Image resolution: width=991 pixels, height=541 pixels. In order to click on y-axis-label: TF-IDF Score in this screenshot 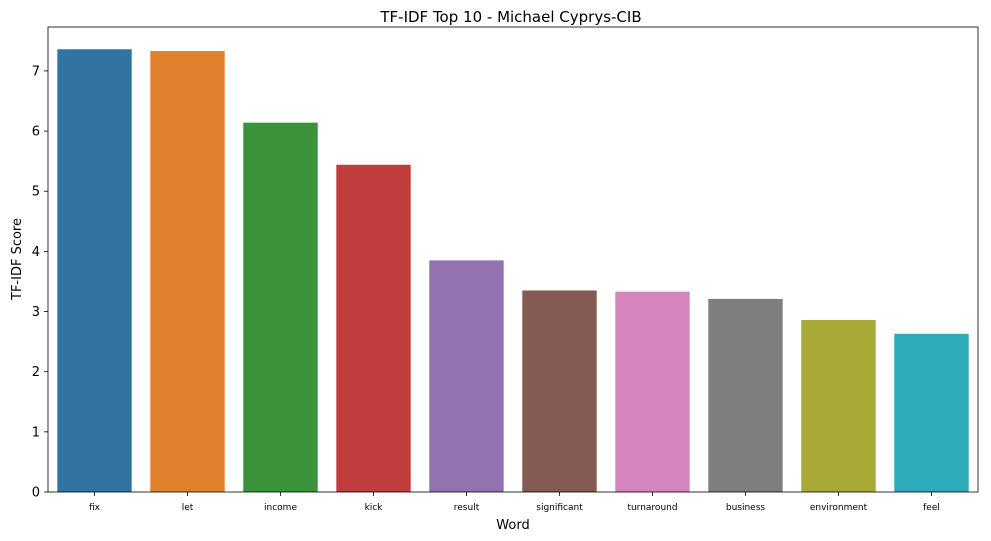, I will do `click(17, 259)`.